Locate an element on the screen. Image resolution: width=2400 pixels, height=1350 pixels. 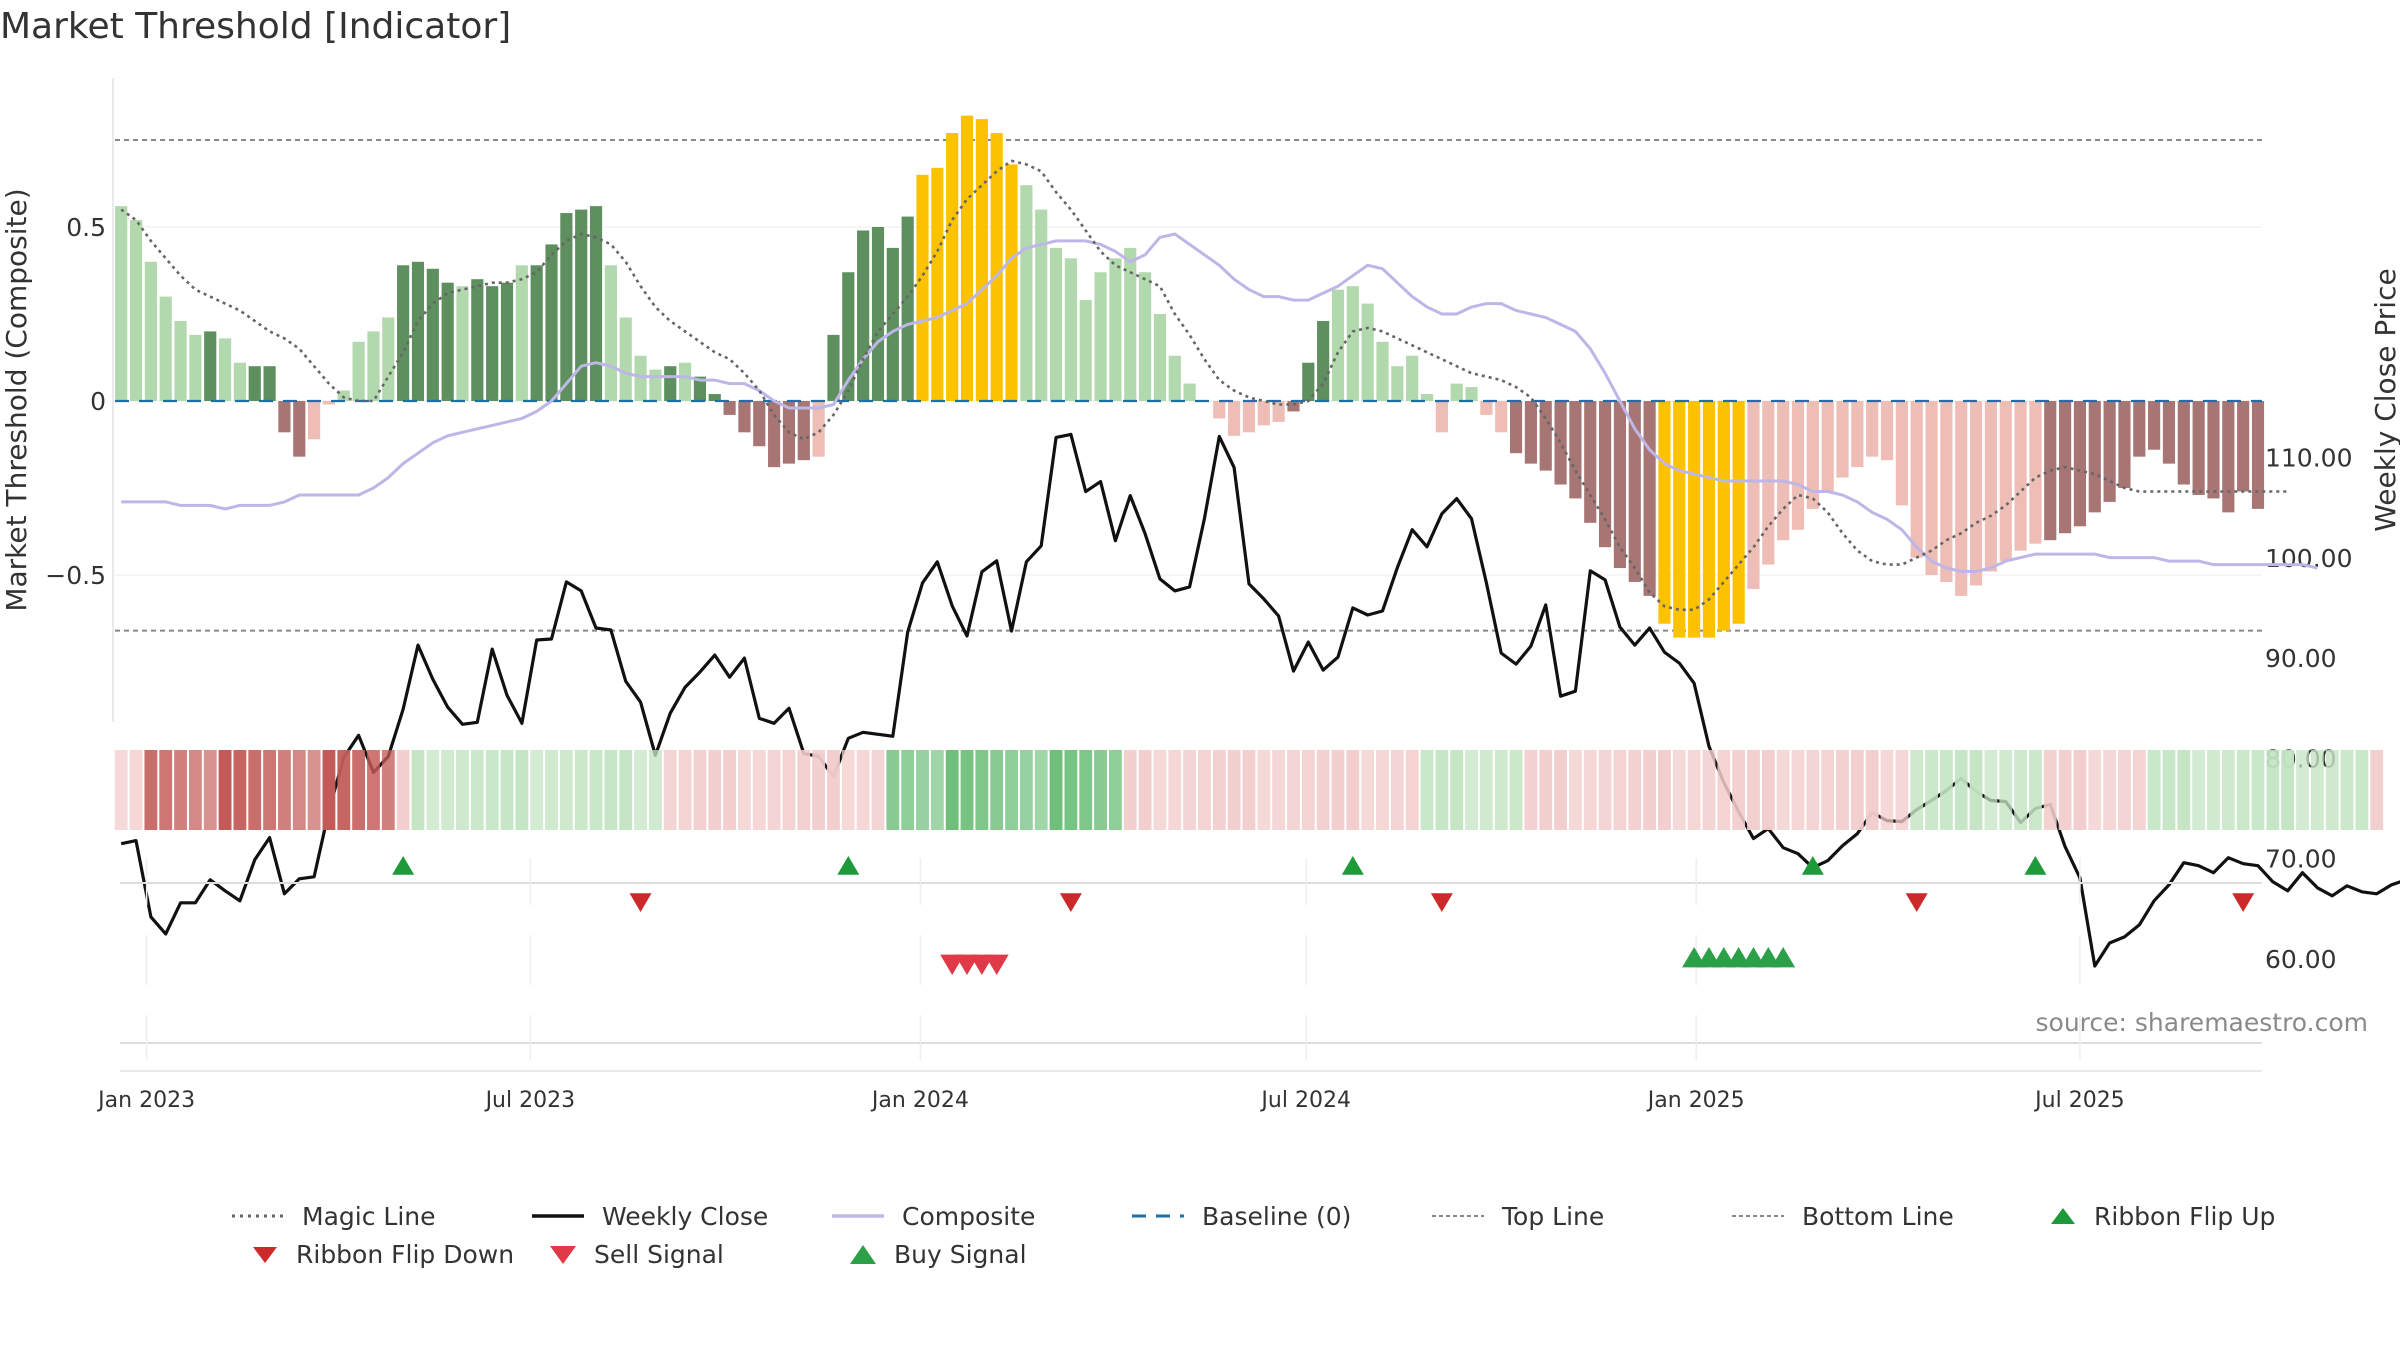
sell-signal-marker is located at coordinates (996, 964).